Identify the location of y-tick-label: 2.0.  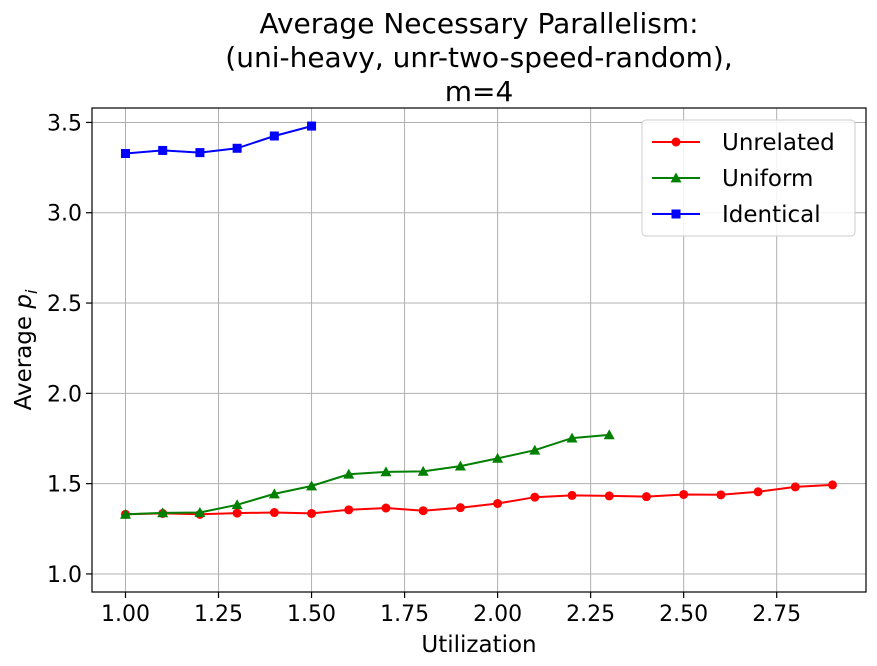
(64, 394).